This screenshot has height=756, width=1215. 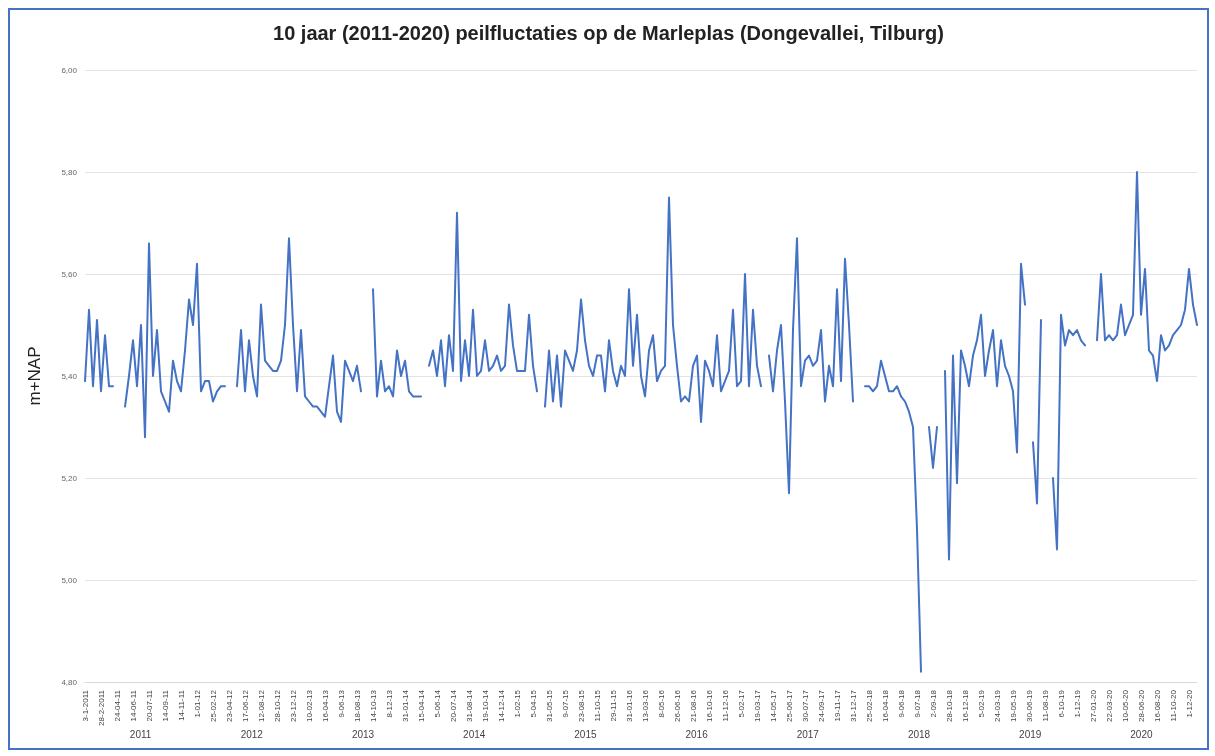 What do you see at coordinates (517, 703) in the screenshot?
I see `x-tick-label: 1-02-15` at bounding box center [517, 703].